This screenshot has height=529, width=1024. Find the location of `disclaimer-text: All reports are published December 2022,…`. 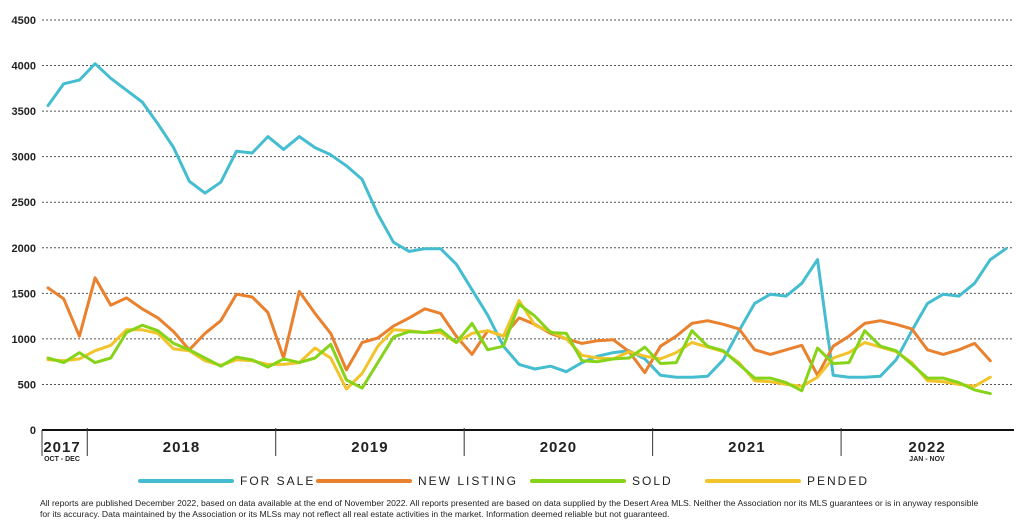

disclaimer-text: All reports are published December 2022,… is located at coordinates (509, 508).